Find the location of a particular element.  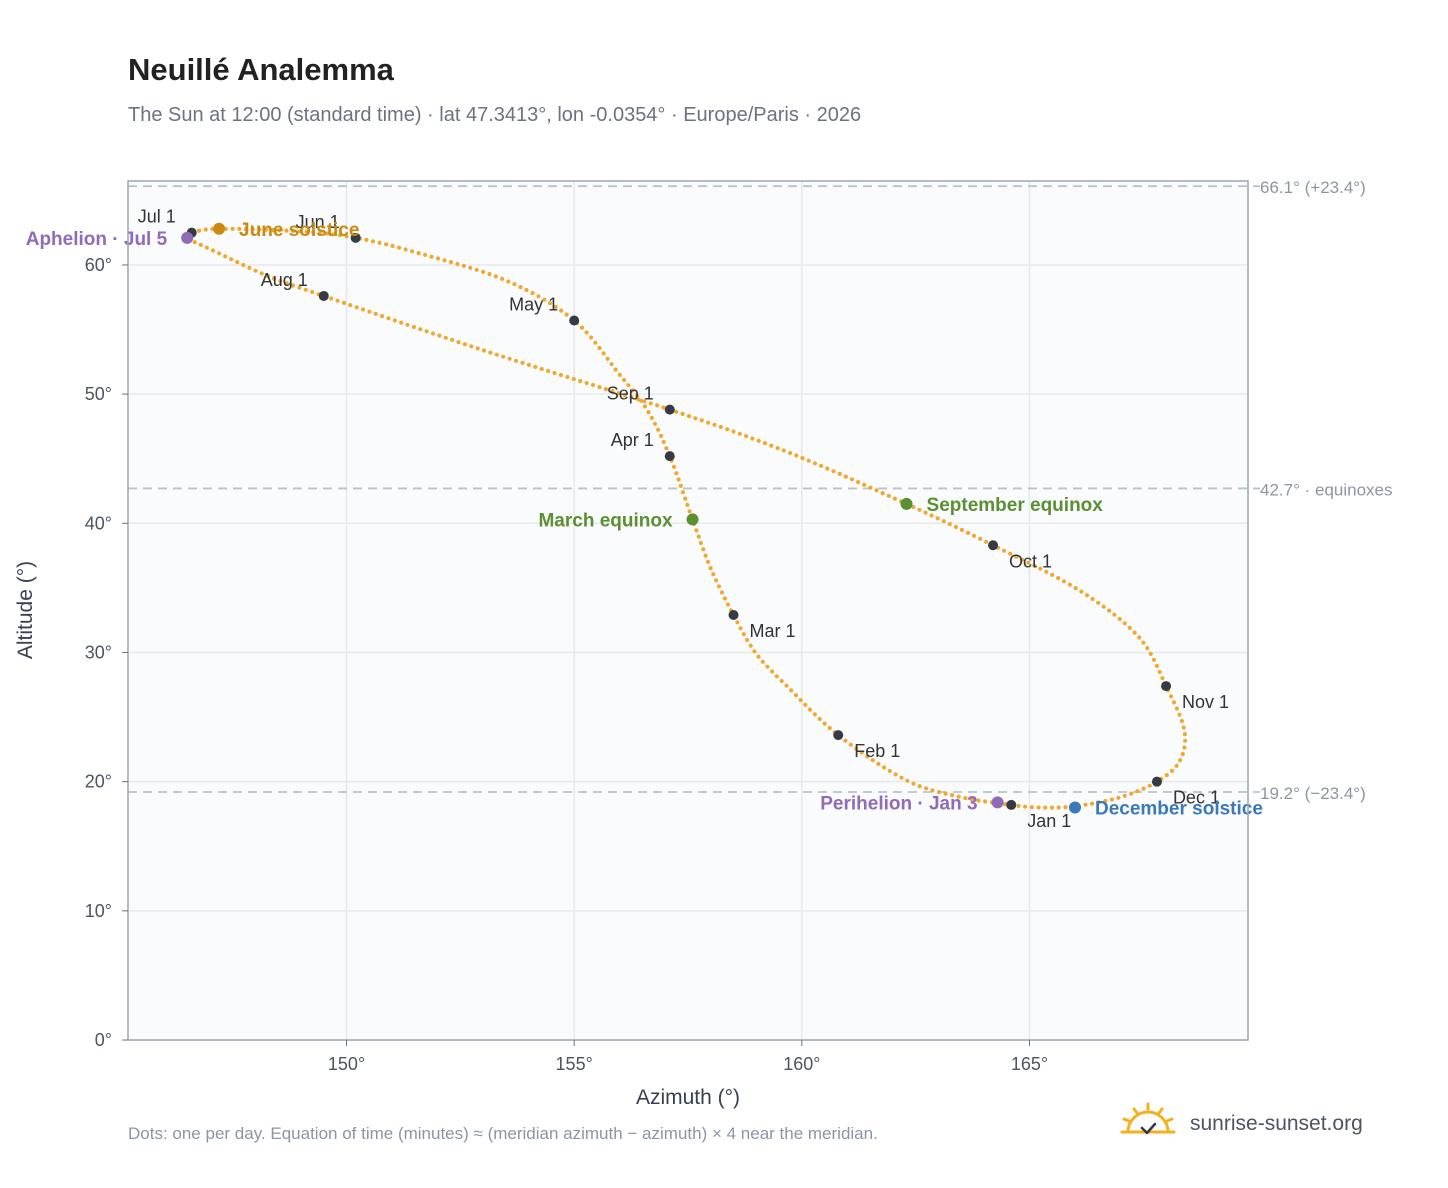

y-tick-label: 40° is located at coordinates (98, 523).